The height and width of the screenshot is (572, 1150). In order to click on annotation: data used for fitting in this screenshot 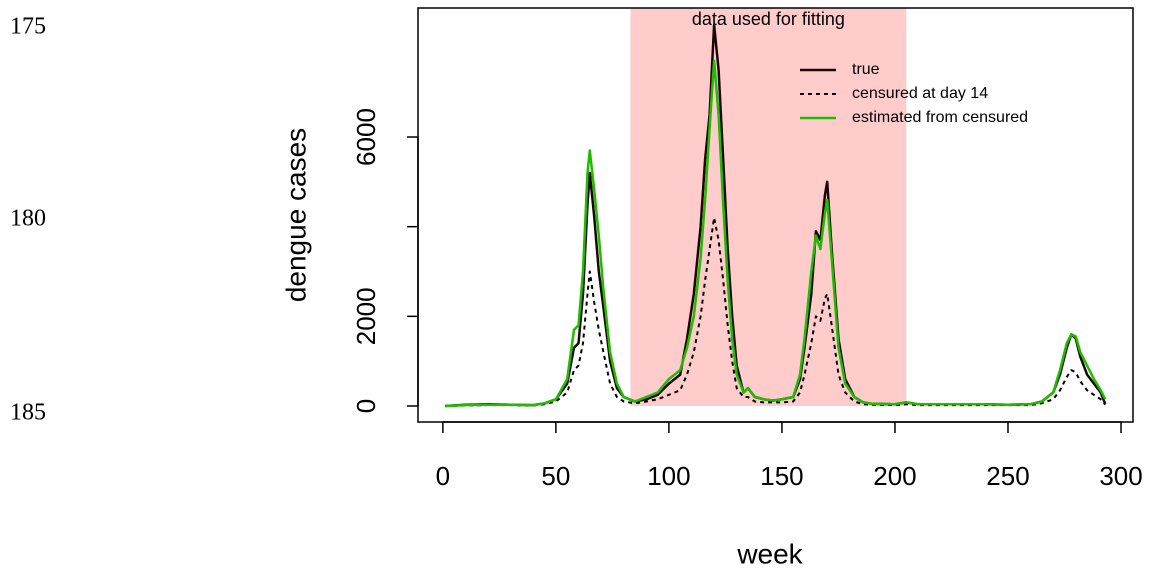, I will do `click(768, 19)`.